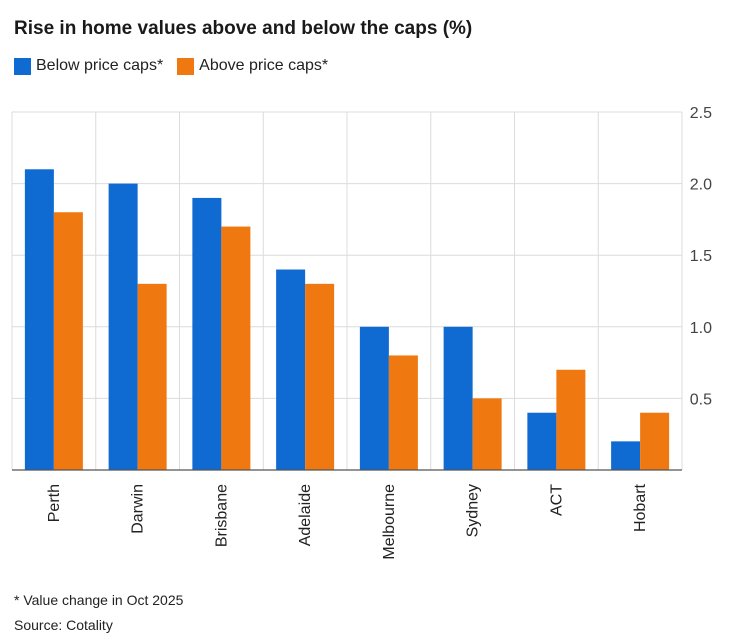 The width and height of the screenshot is (732, 641). Describe the element at coordinates (207, 334) in the screenshot. I see `bar-below-brisbane` at that location.